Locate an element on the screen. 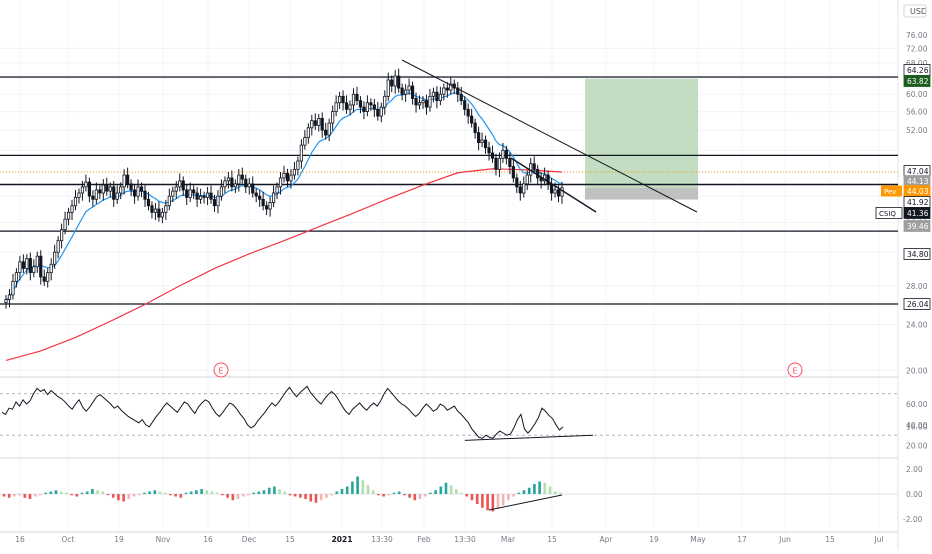 Image resolution: width=932 pixels, height=554 pixels. price-tick-label: 72.00 is located at coordinates (917, 48).